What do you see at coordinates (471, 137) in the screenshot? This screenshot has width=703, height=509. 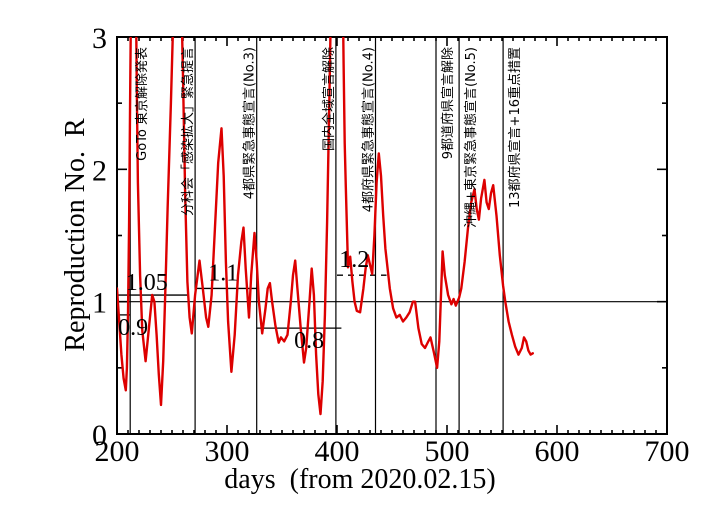 I see `event-label: 沖縄+東京緊急事態宣言(No.5)` at bounding box center [471, 137].